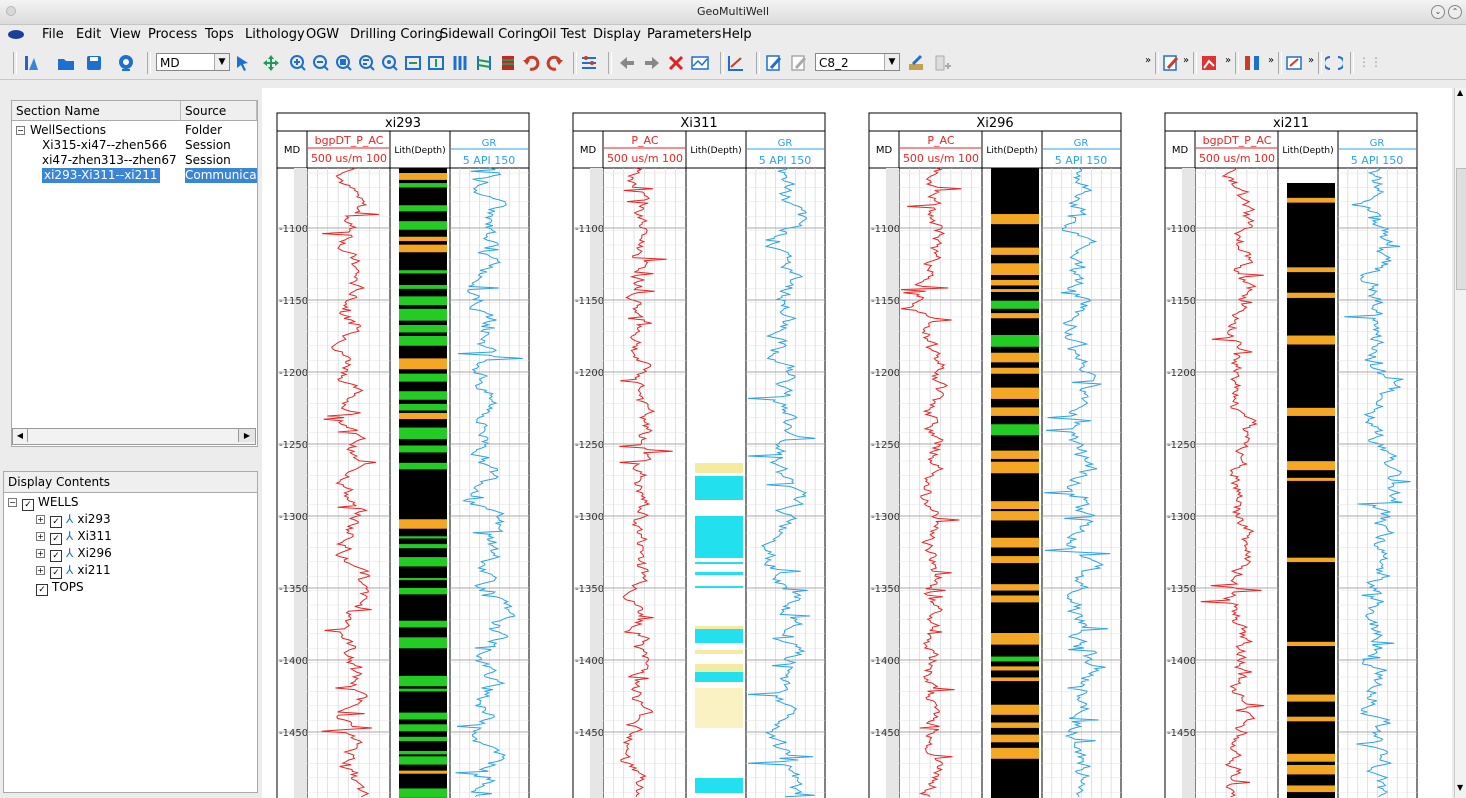 This screenshot has width=1466, height=798. What do you see at coordinates (1294, 63) in the screenshot?
I see `export-icon` at bounding box center [1294, 63].